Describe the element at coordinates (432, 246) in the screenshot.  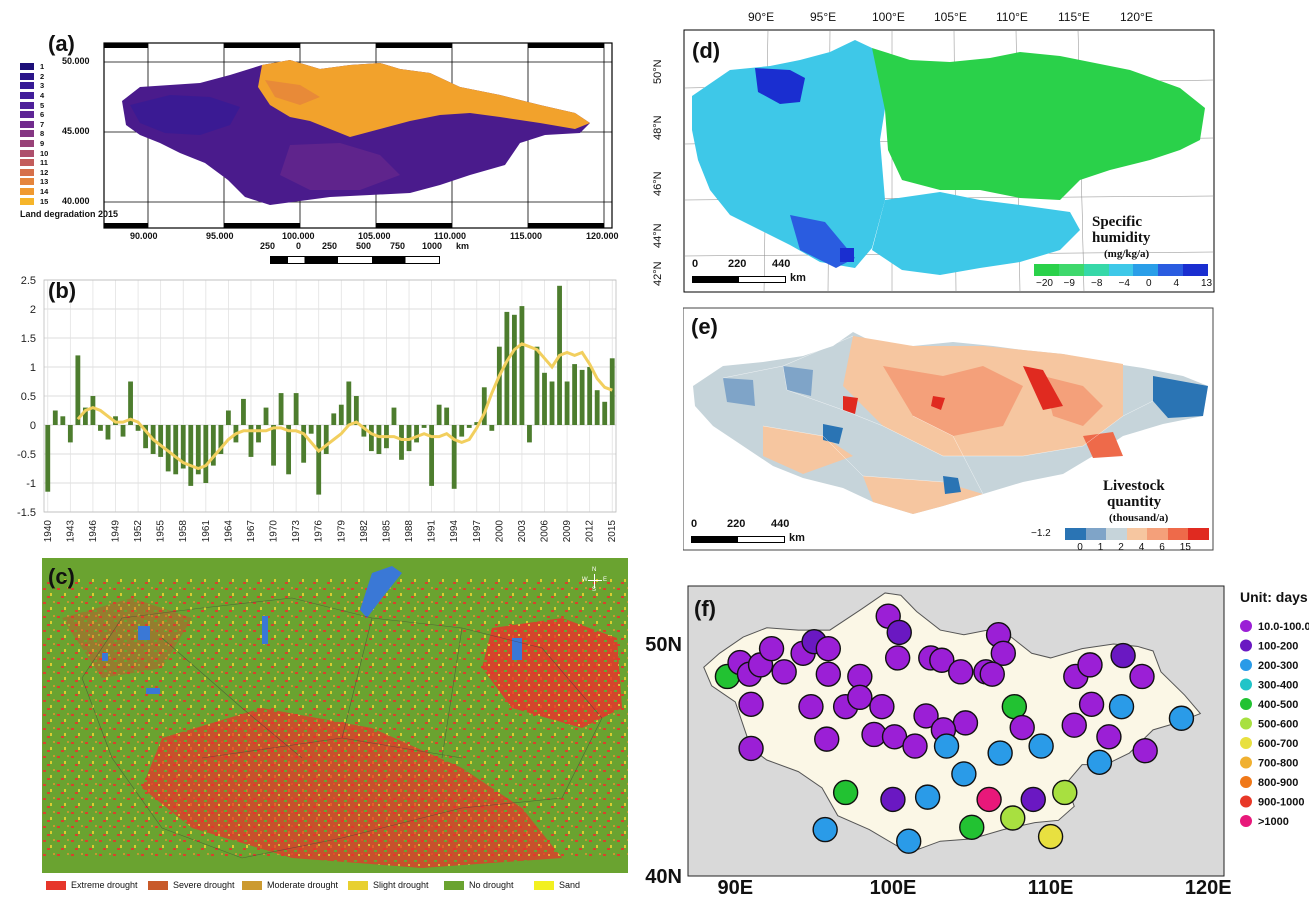
I see `scale-label: 1000` at that location.